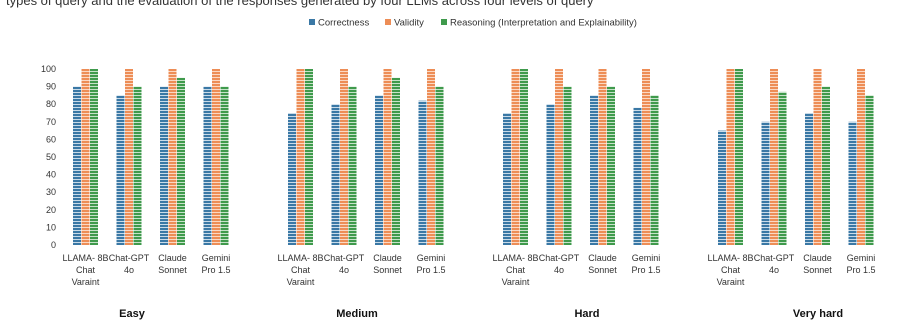 Image resolution: width=916 pixels, height=324 pixels. Describe the element at coordinates (818, 314) in the screenshot. I see `group-label-very-hard: Very hard` at that location.